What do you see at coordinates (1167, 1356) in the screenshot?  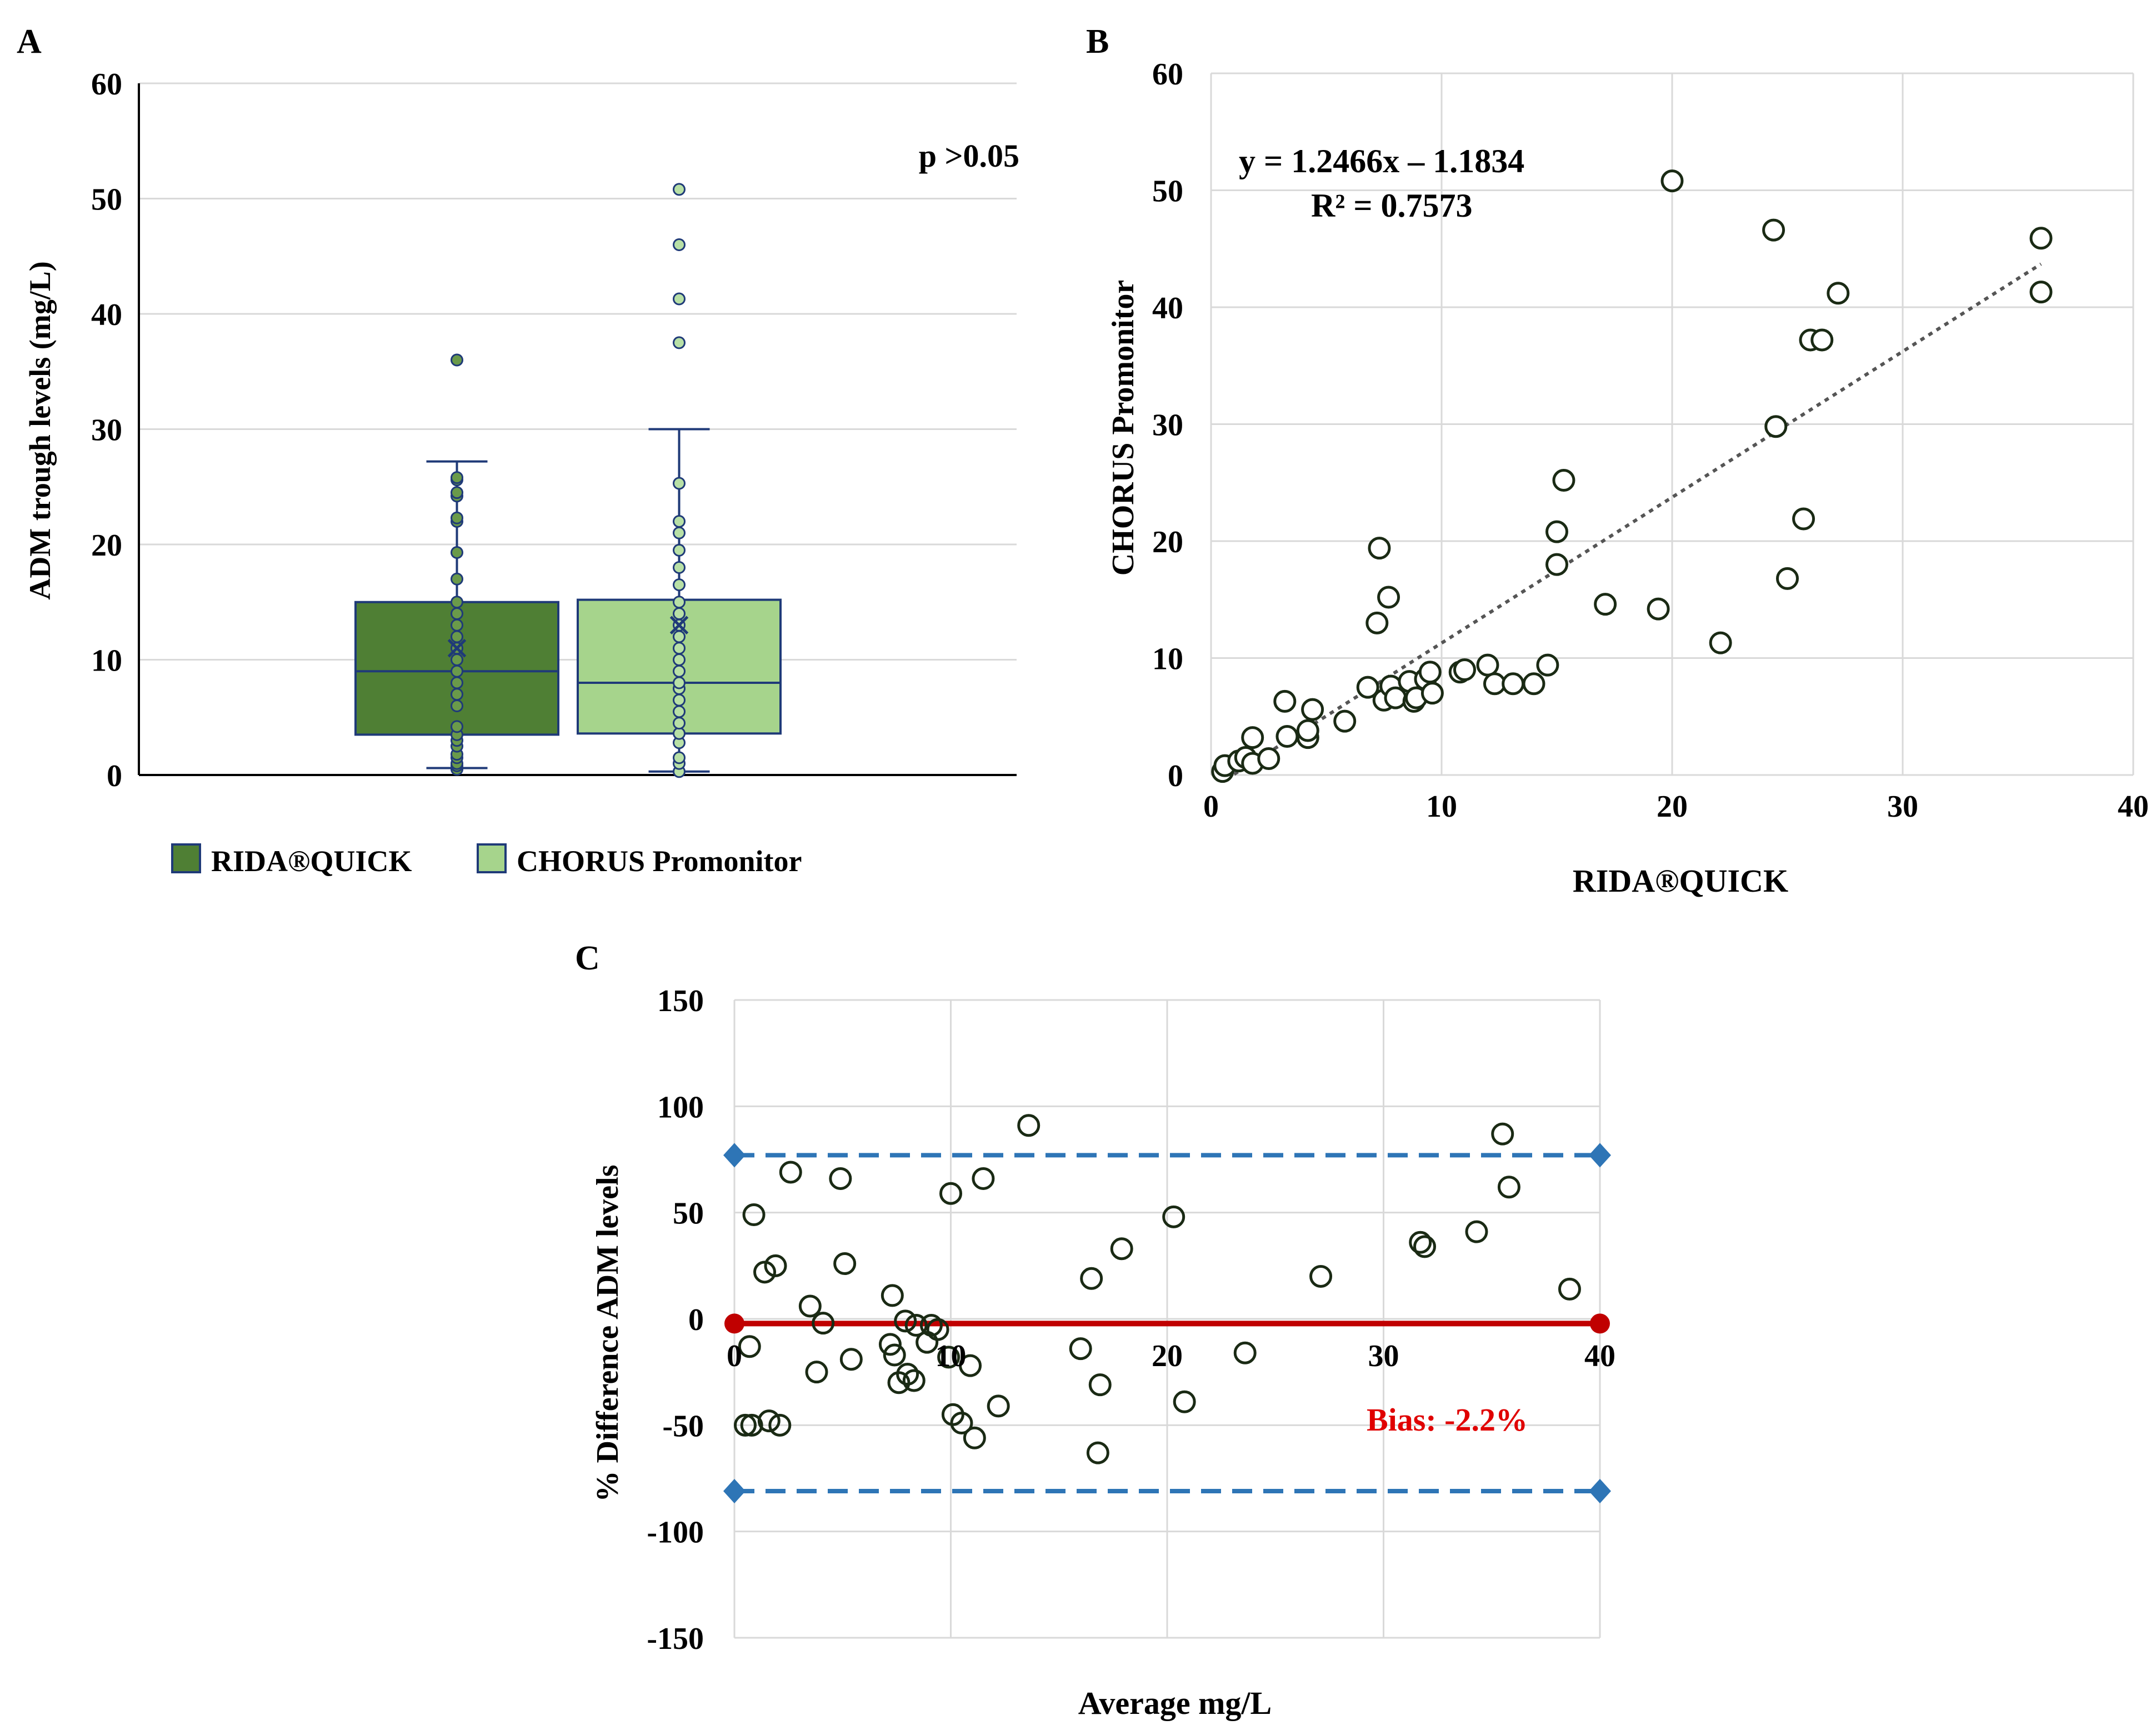 I see `panel-c-x-tick-label: 20` at bounding box center [1167, 1356].